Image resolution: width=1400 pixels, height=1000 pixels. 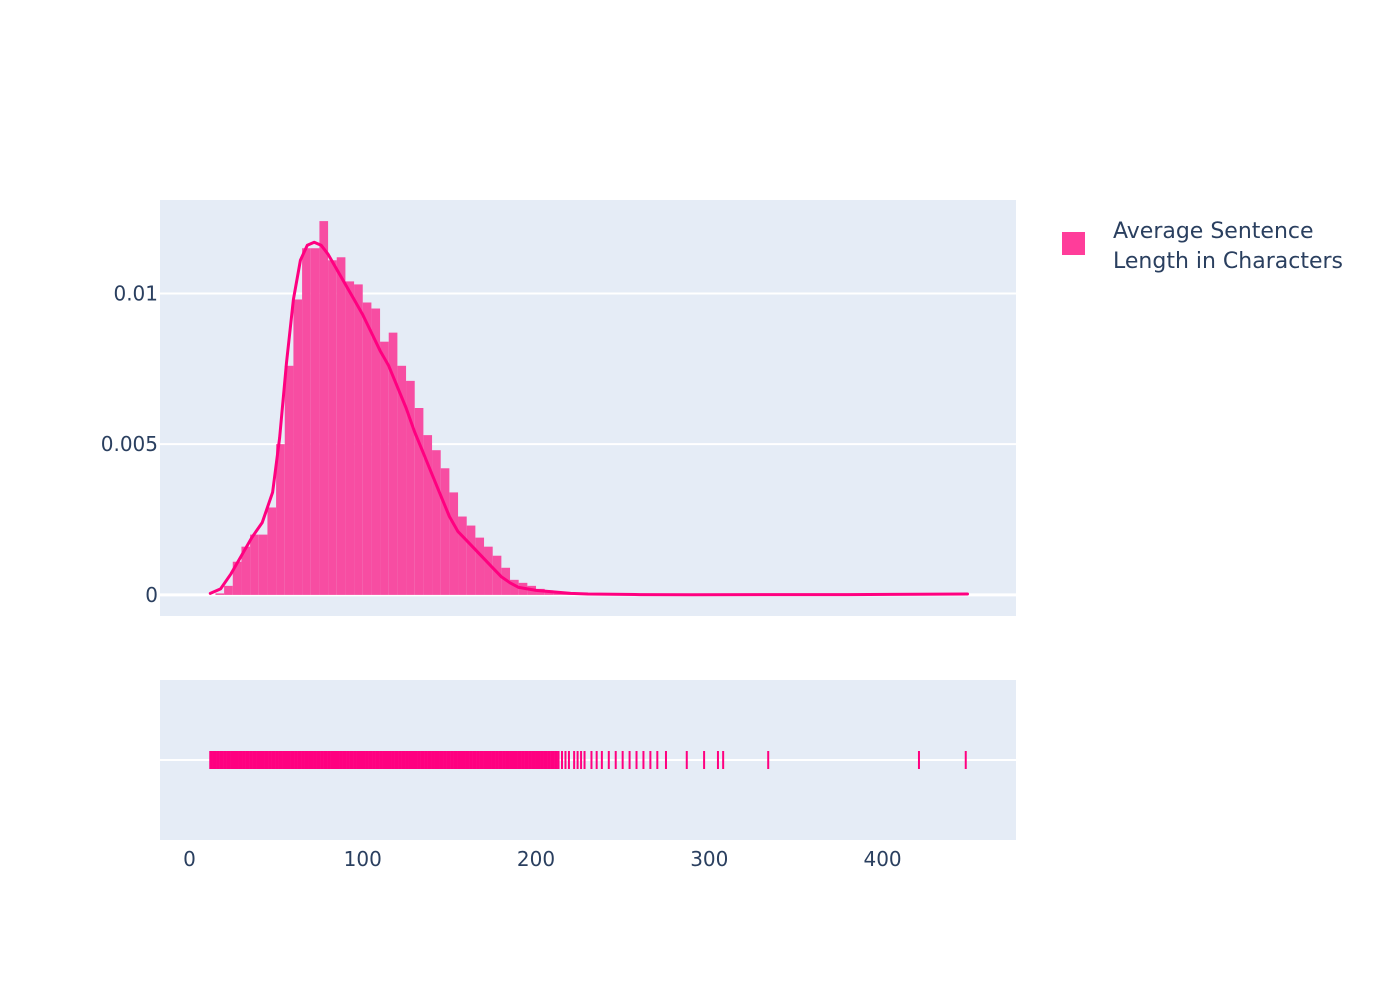 I want to click on legend-swatch, so click(x=1073, y=243).